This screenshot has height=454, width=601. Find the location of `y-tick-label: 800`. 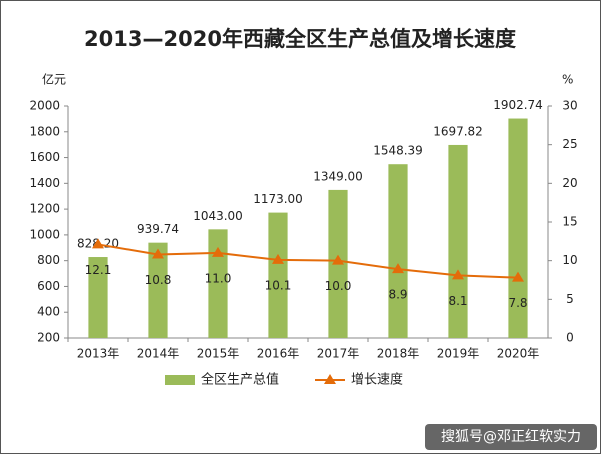

y-tick-label: 800 is located at coordinates (48, 260).